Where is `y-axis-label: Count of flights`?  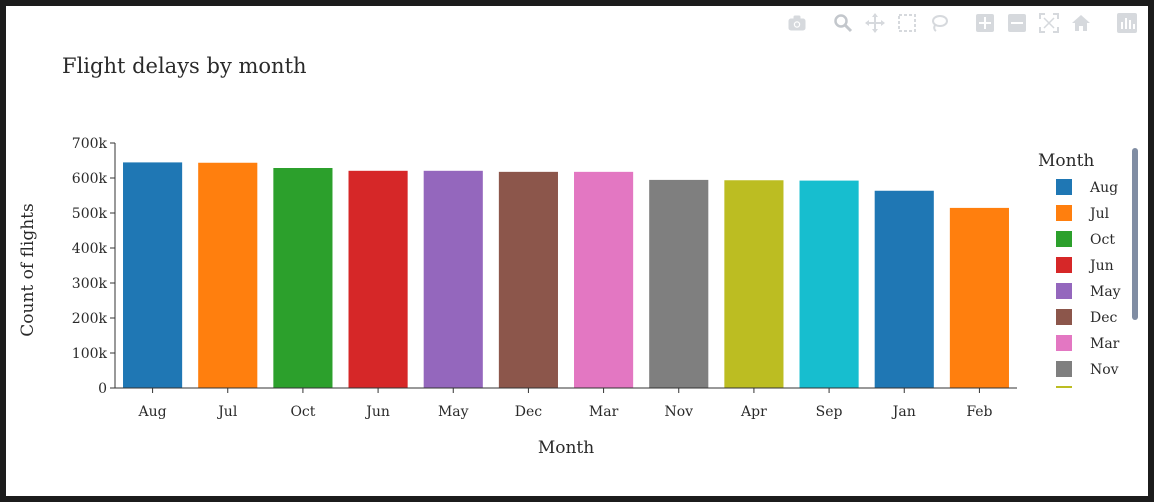
y-axis-label: Count of flights is located at coordinates (28, 269).